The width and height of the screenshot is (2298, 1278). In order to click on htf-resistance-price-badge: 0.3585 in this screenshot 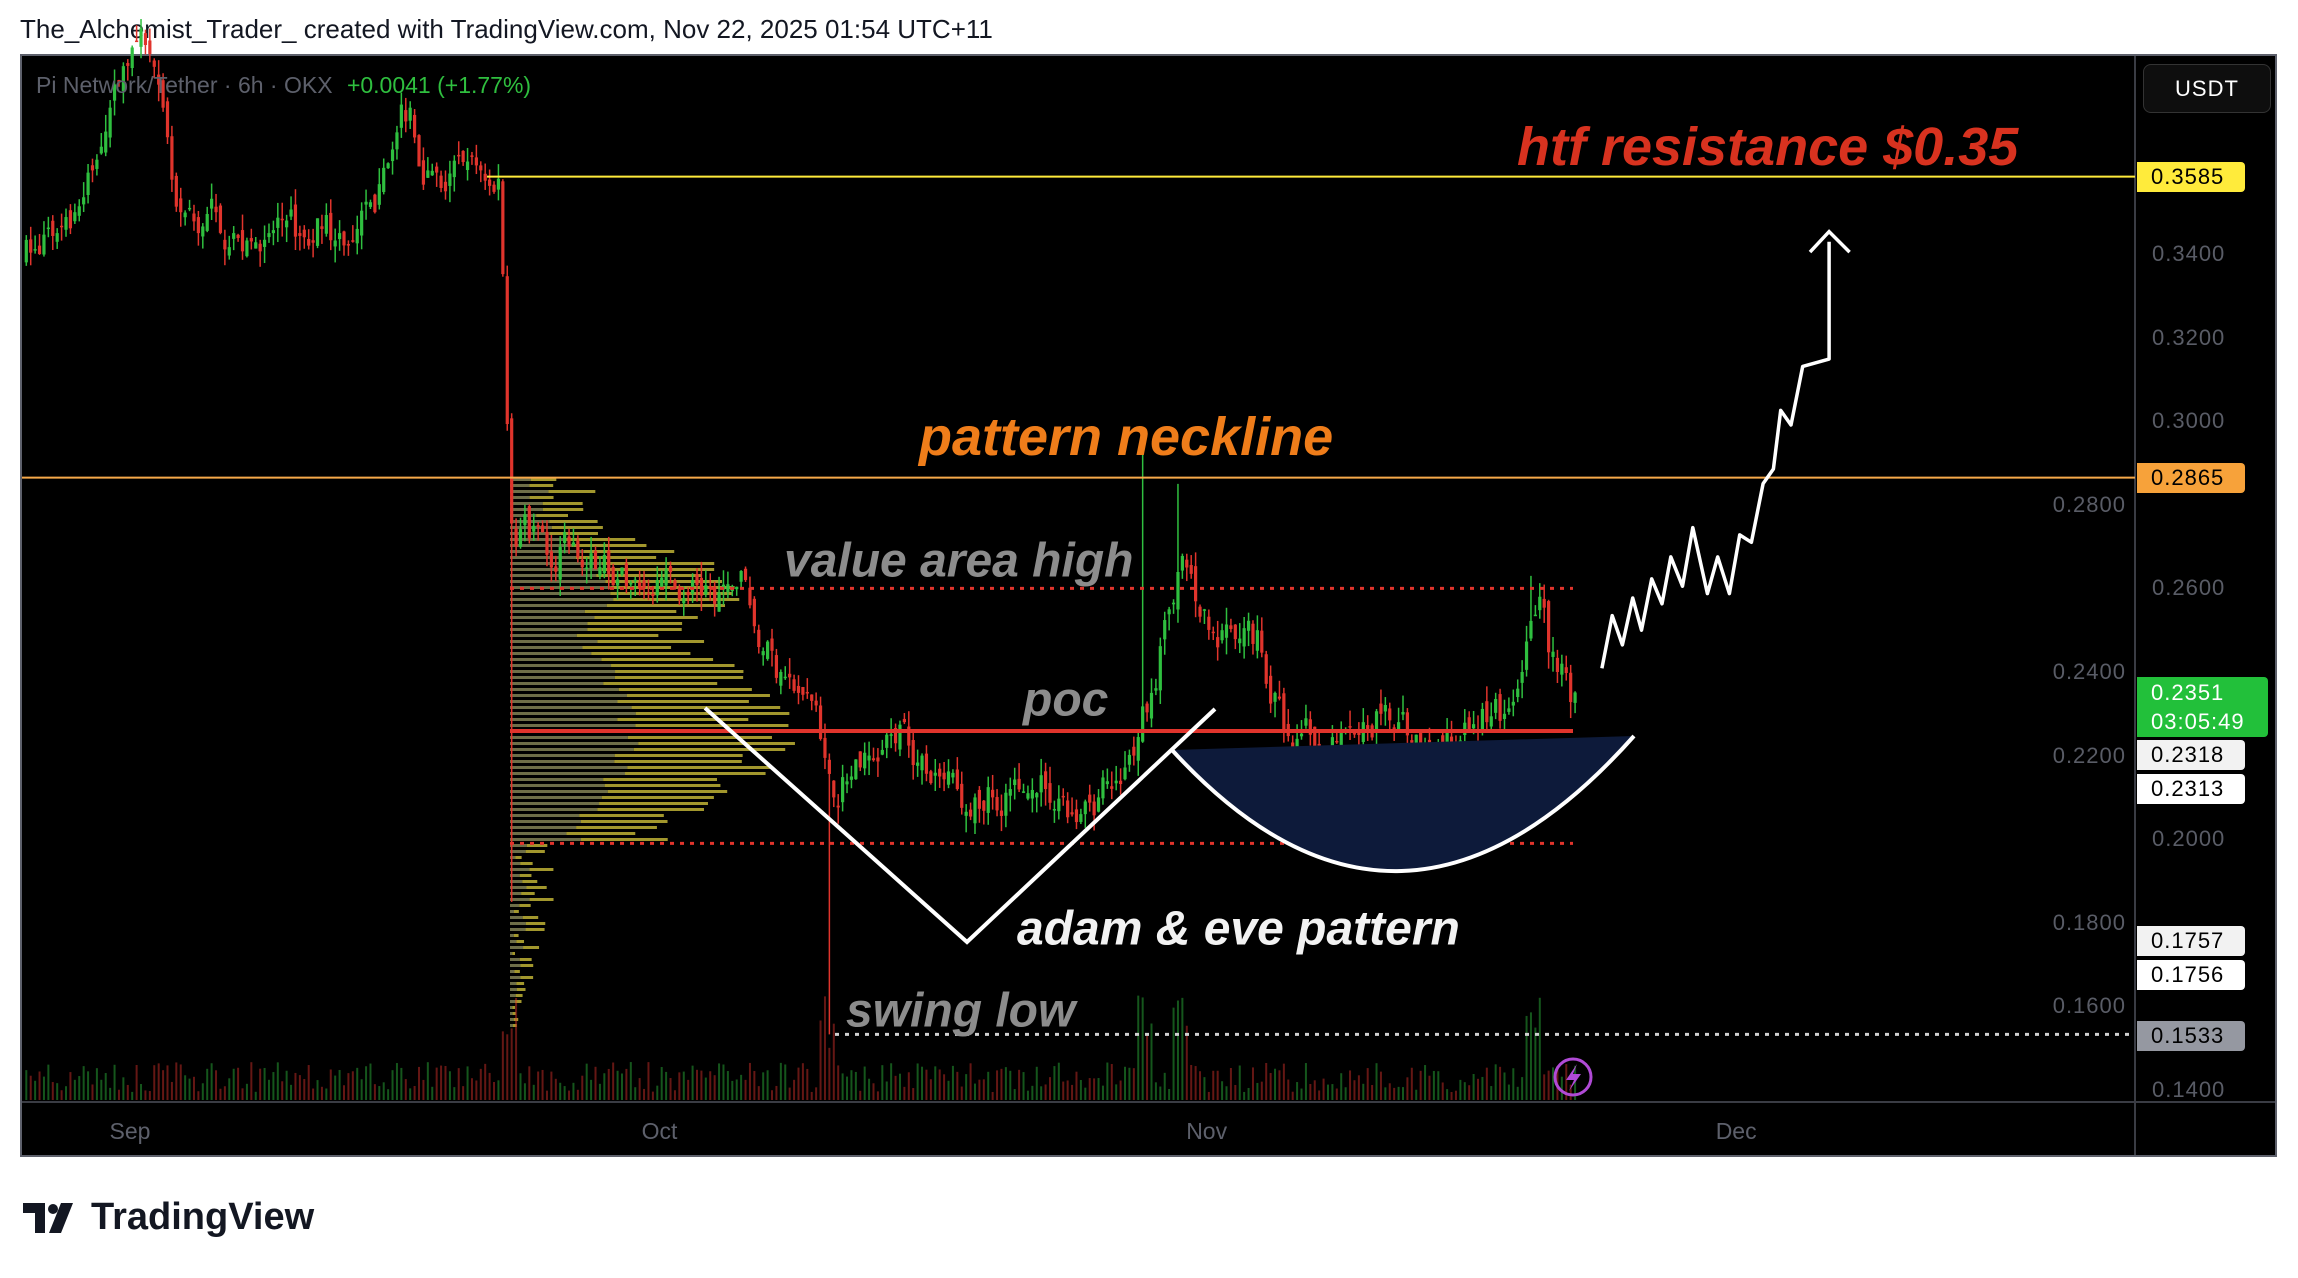, I will do `click(2191, 177)`.